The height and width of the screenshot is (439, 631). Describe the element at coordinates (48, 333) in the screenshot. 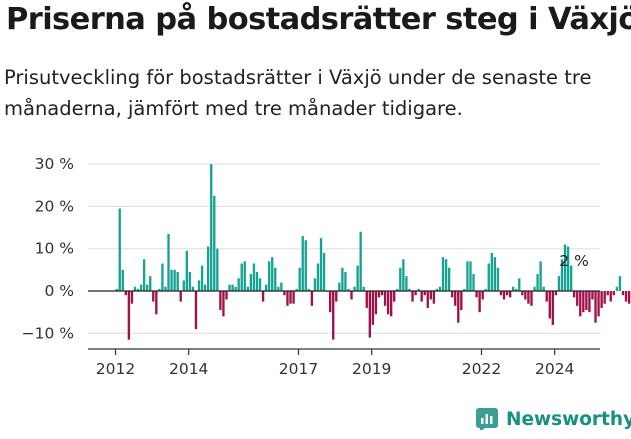

I see `y-tick-label: −10 %` at that location.